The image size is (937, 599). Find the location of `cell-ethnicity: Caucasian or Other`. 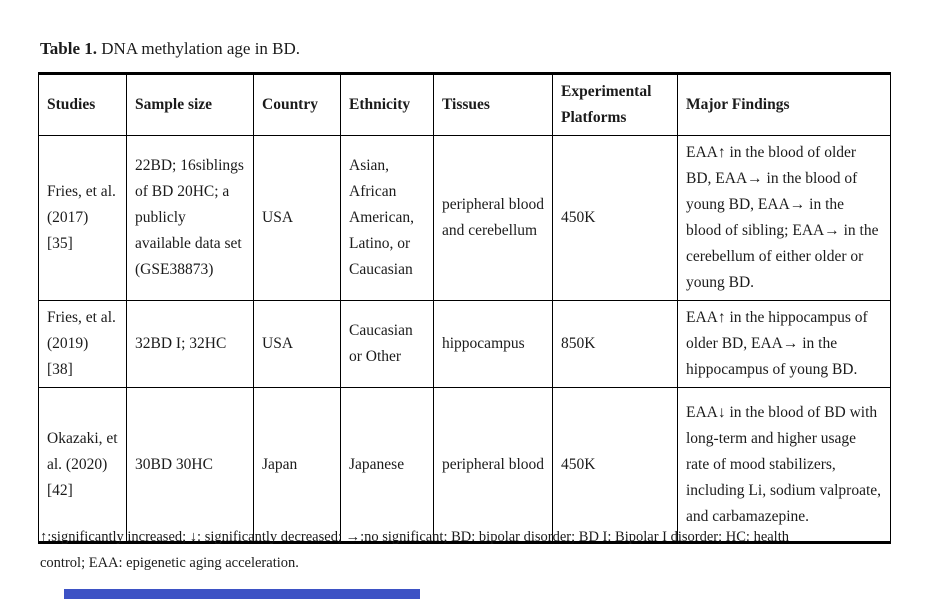

cell-ethnicity: Caucasian or Other is located at coordinates (387, 344).